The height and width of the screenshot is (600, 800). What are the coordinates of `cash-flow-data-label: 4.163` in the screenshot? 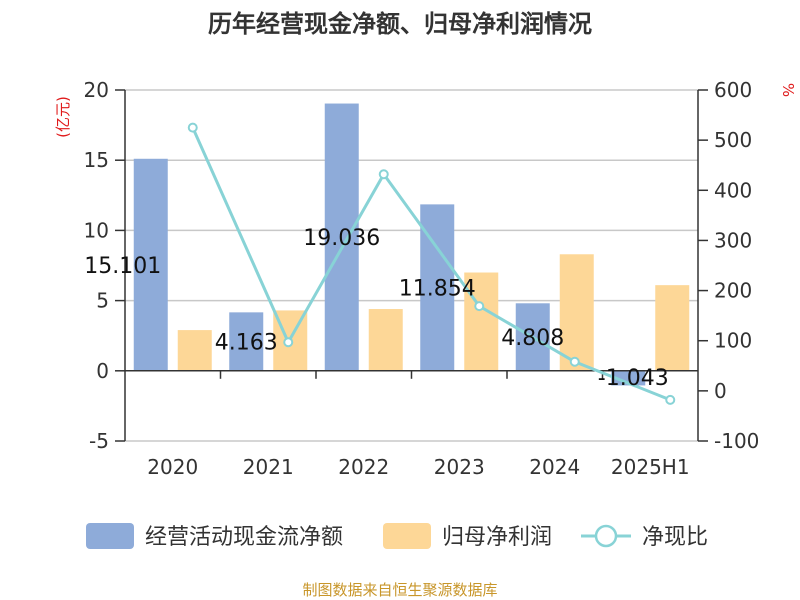 It's located at (246, 343).